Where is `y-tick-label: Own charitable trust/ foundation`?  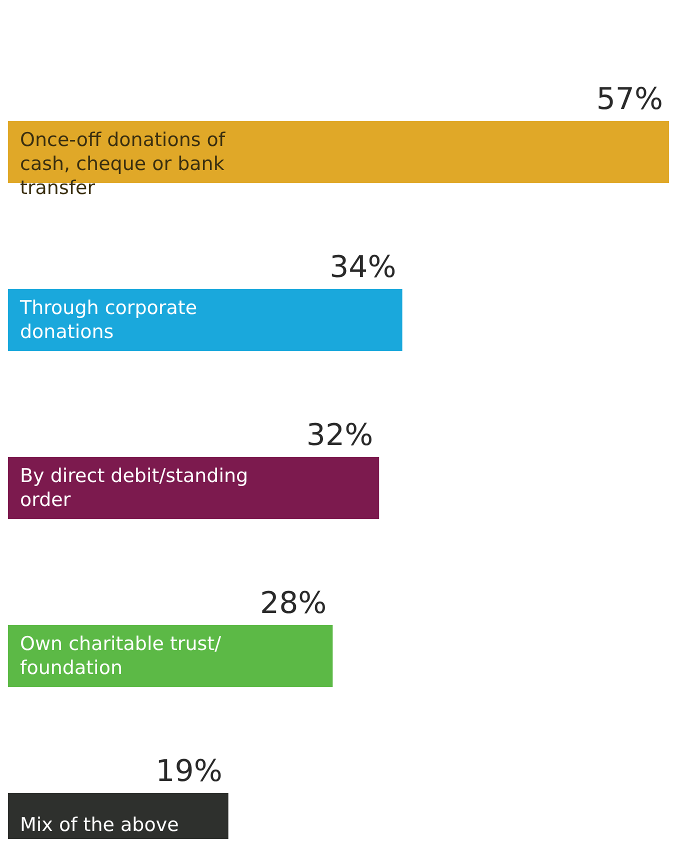 y-tick-label: Own charitable trust/ foundation is located at coordinates (121, 656).